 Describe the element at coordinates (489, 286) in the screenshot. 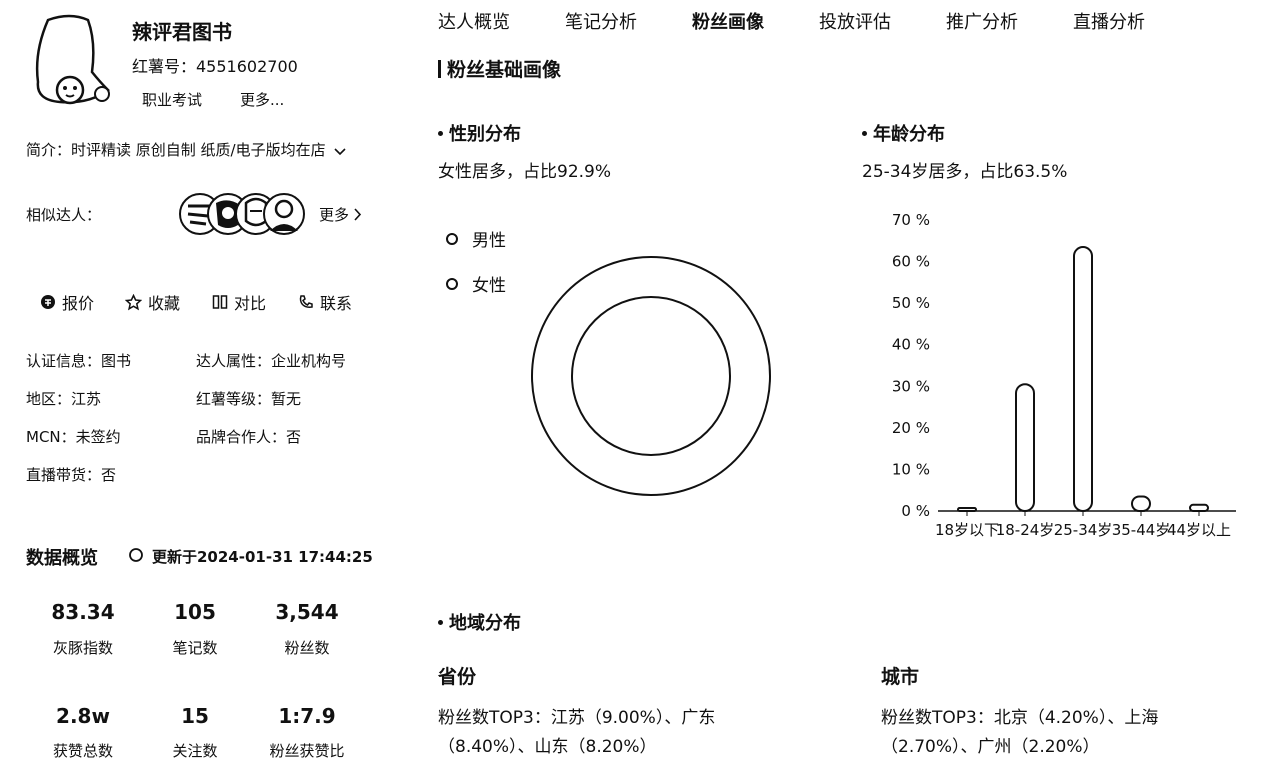

I see `legend-female-label: 女性` at that location.